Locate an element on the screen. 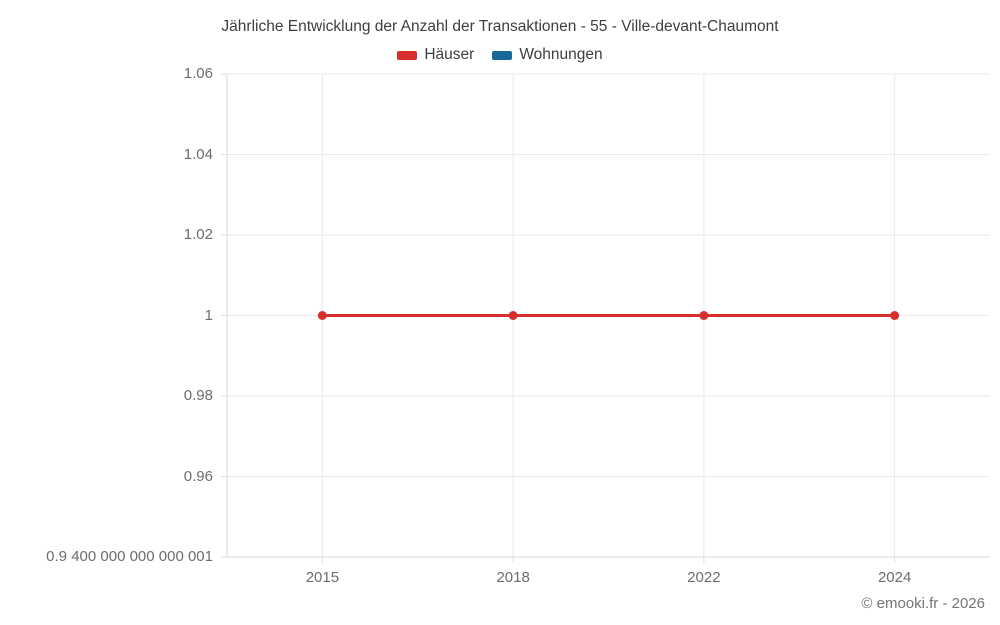 Image resolution: width=1000 pixels, height=625 pixels. y-axis-tick-label: 1.02 is located at coordinates (198, 234).